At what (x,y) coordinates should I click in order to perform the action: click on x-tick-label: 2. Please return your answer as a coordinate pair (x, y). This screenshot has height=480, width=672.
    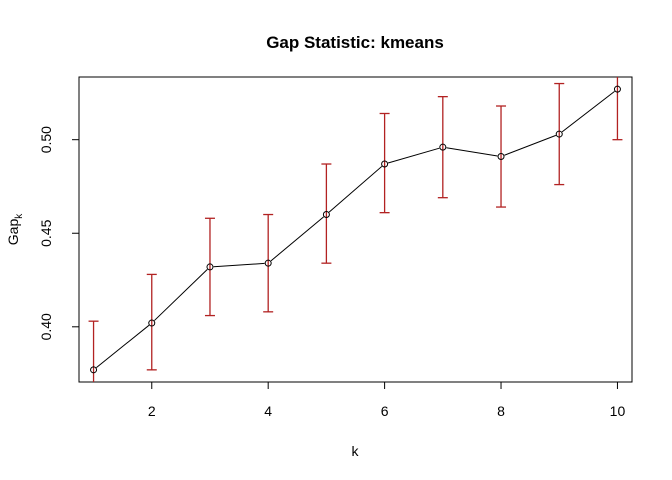
    Looking at the image, I should click on (152, 411).